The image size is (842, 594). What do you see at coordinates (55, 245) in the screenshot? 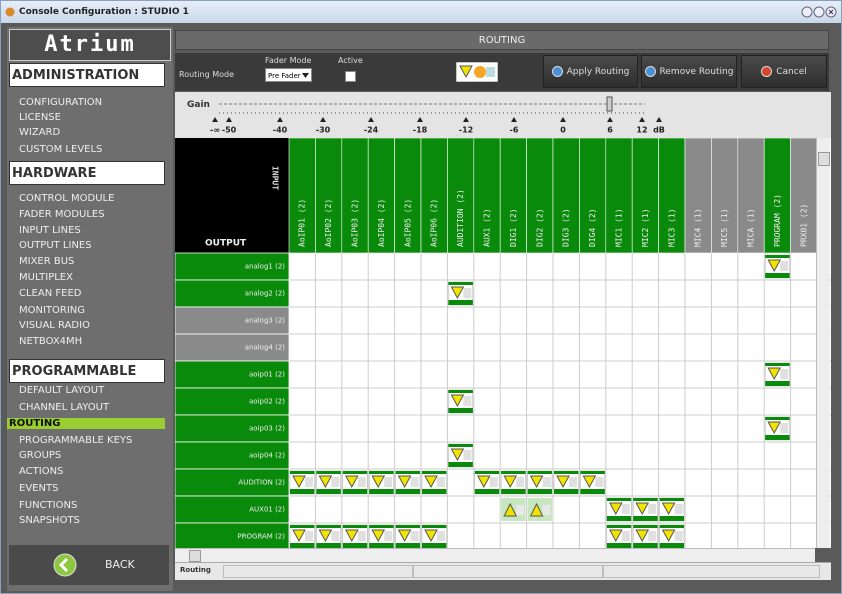
I see `nav-item: OUTPUT LINES` at bounding box center [55, 245].